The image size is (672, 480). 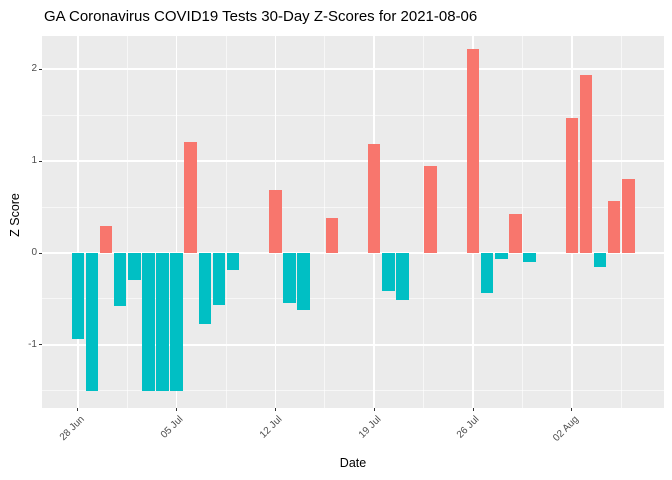 I want to click on bar-06-aug, so click(x=628, y=216).